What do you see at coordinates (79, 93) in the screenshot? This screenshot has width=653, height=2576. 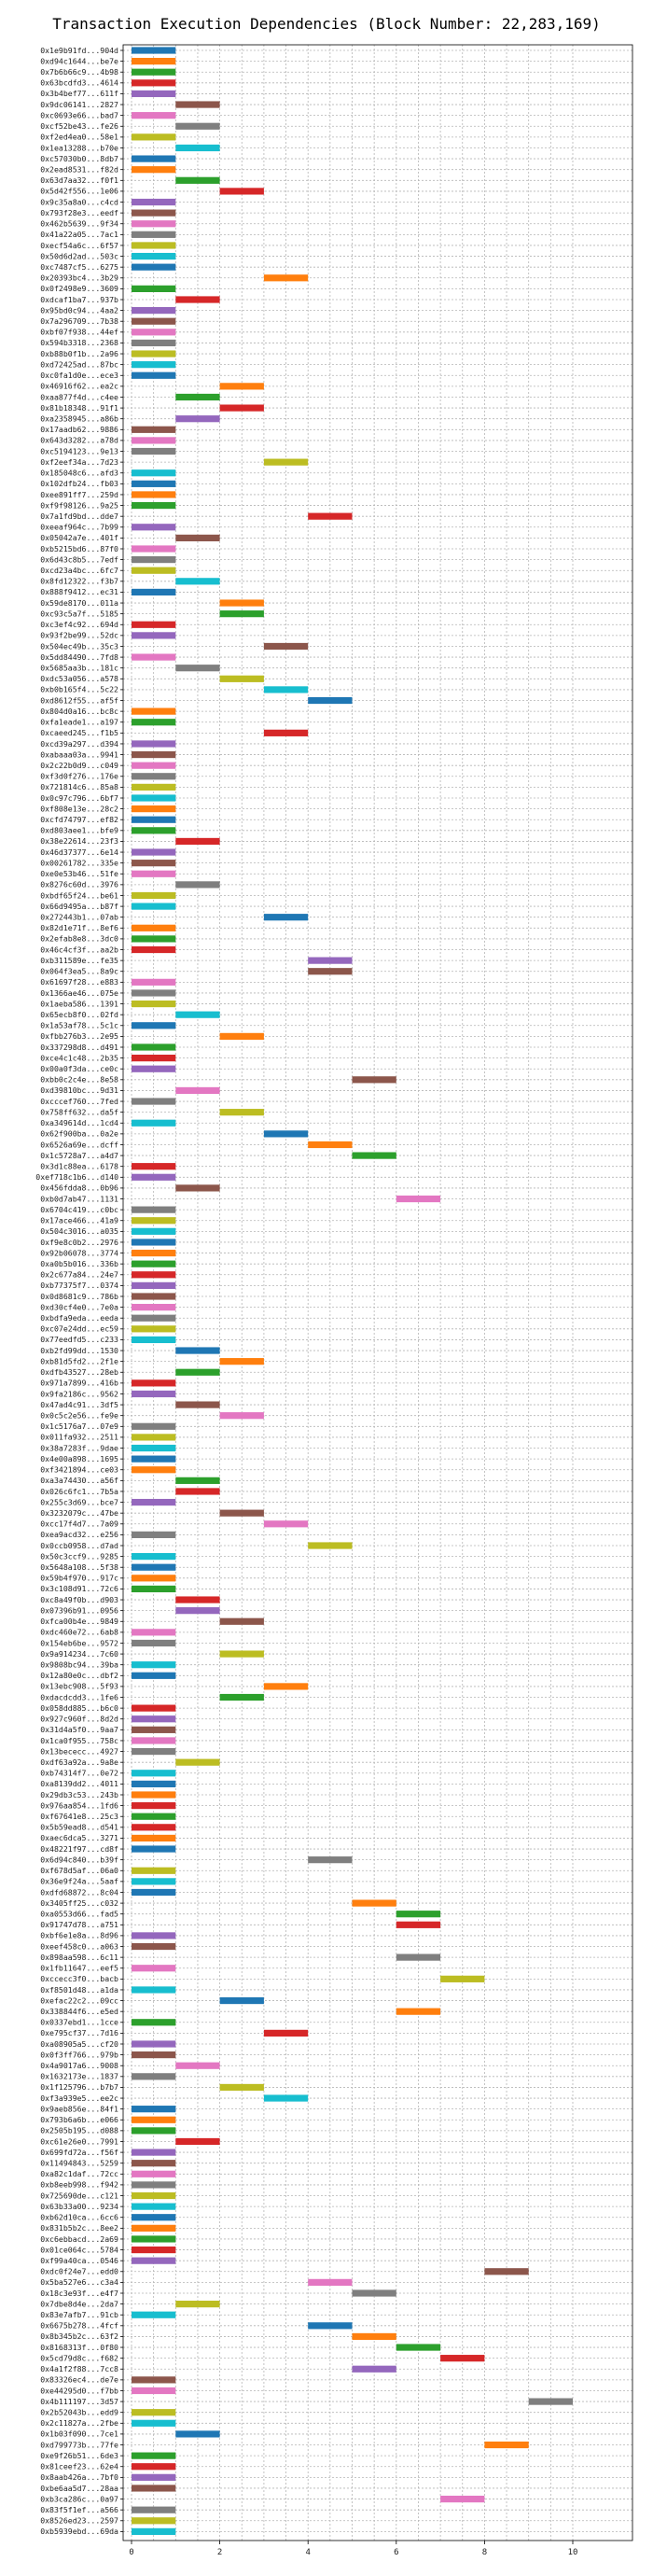 I see `y-tick-label: 0x3b4bef77...611f` at bounding box center [79, 93].